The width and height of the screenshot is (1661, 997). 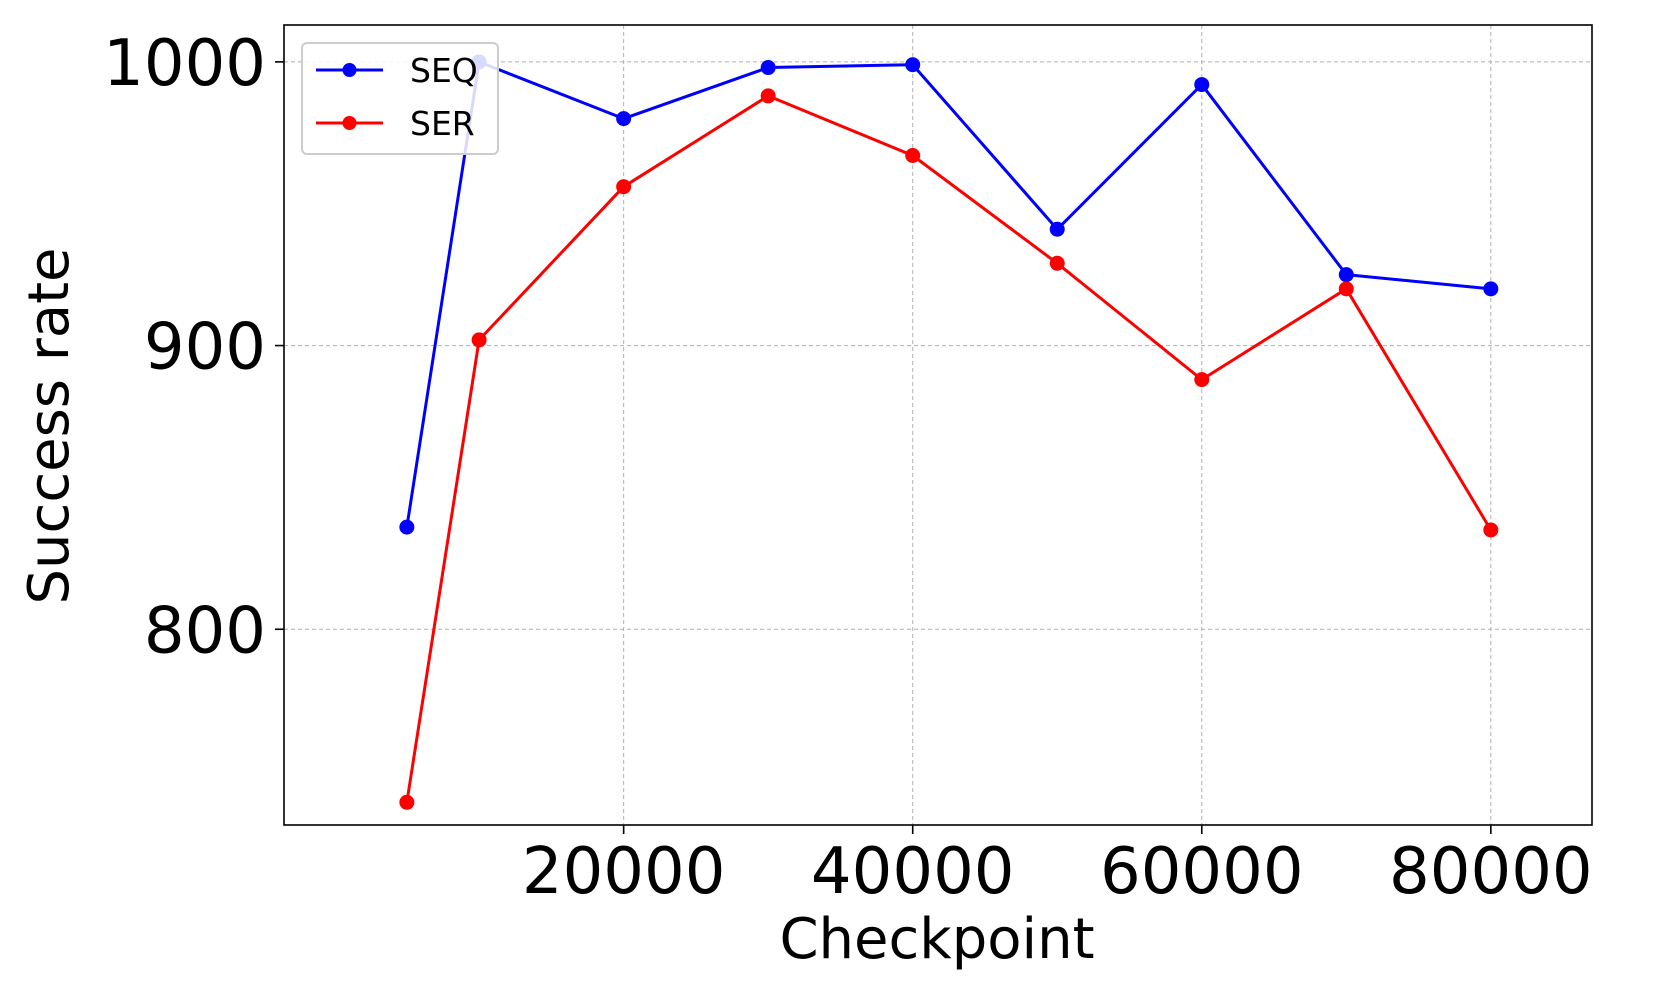 What do you see at coordinates (349, 70) in the screenshot?
I see `legend-swatch-marker-seq` at bounding box center [349, 70].